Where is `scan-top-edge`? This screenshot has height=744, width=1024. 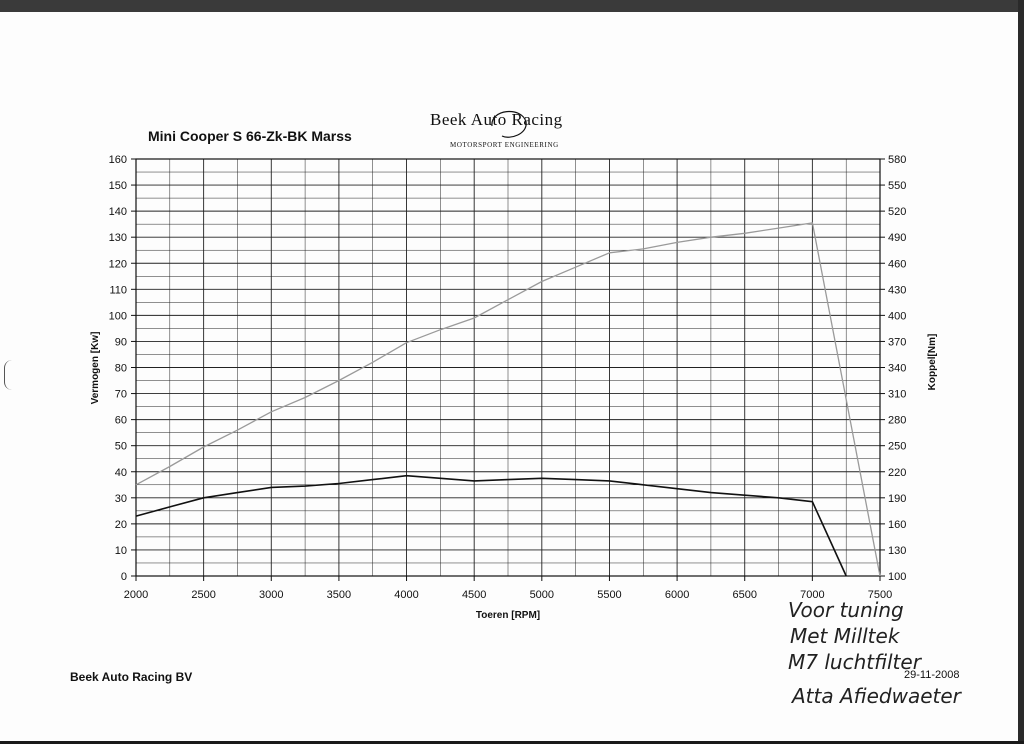 scan-top-edge is located at coordinates (512, 6).